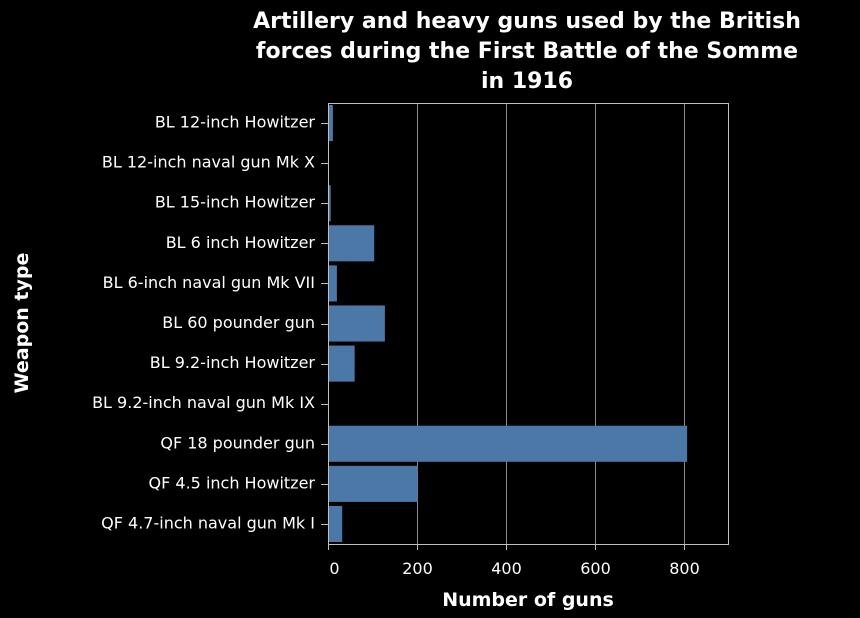 The image size is (860, 618). What do you see at coordinates (237, 442) in the screenshot?
I see `y-category-label: QF 18 pounder gun` at bounding box center [237, 442].